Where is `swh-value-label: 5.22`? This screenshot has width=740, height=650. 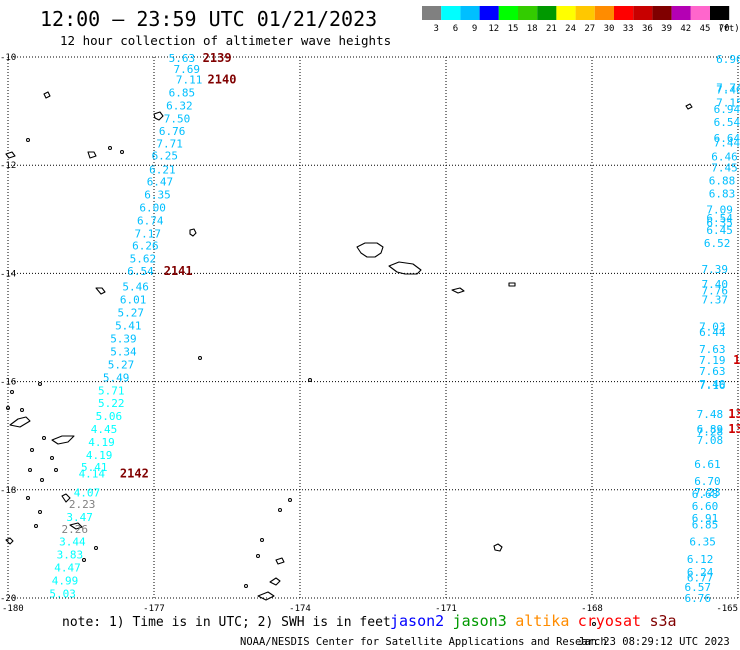 swh-value-label: 5.22 is located at coordinates (111, 403).